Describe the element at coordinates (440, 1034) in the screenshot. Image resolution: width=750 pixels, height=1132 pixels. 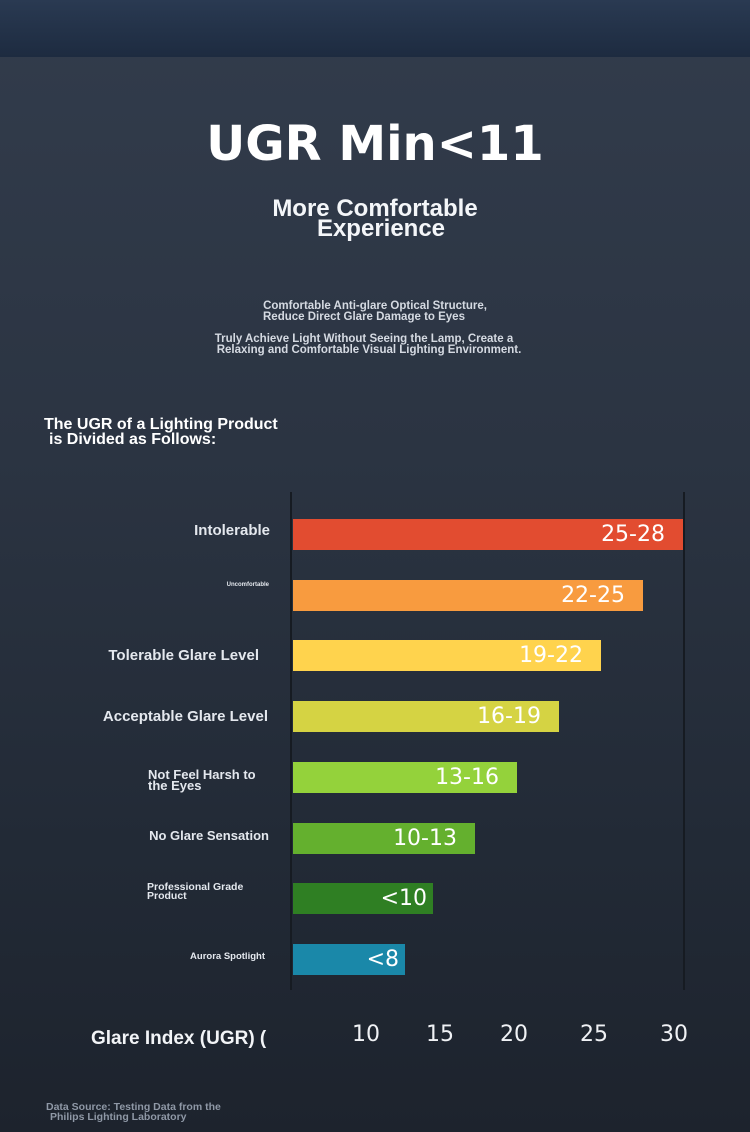
I see `x-tick-15: 15` at that location.